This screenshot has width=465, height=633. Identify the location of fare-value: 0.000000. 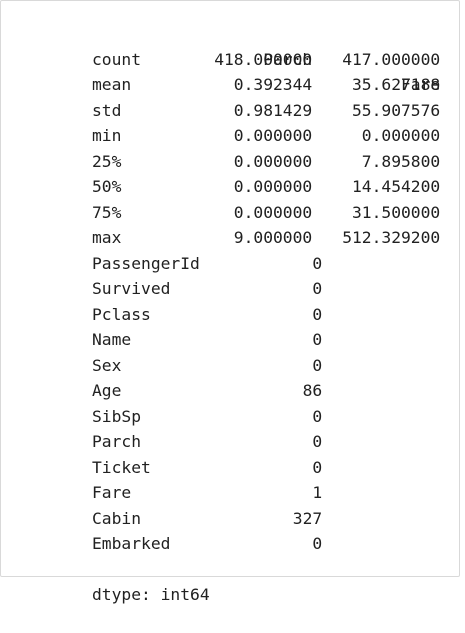
(401, 135).